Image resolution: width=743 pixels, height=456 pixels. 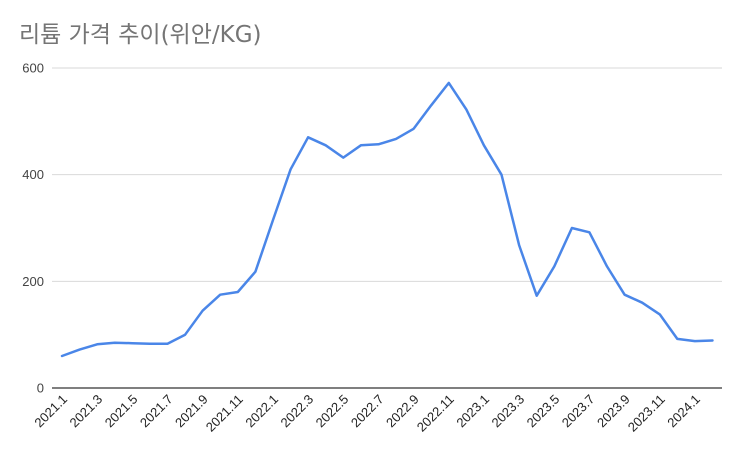 I want to click on x-tick-label: 2021.5, so click(x=121, y=411).